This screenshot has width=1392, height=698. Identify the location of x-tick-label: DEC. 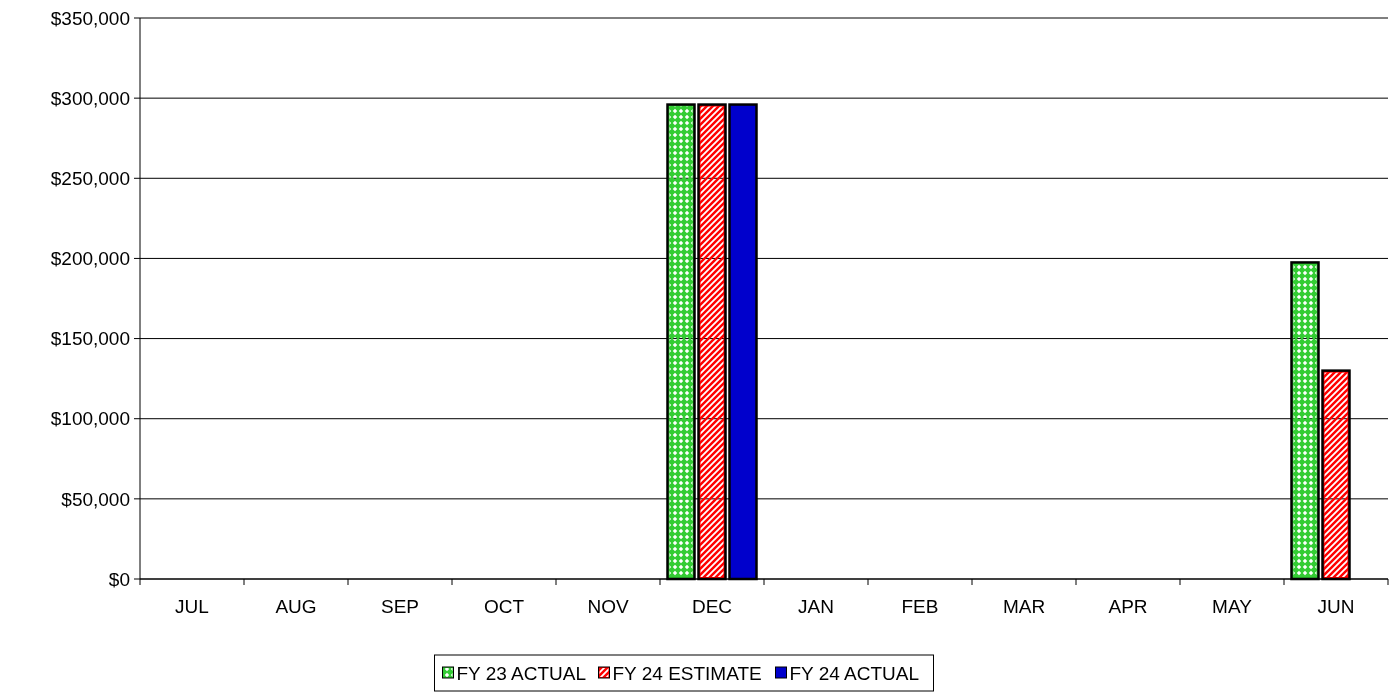
(712, 606).